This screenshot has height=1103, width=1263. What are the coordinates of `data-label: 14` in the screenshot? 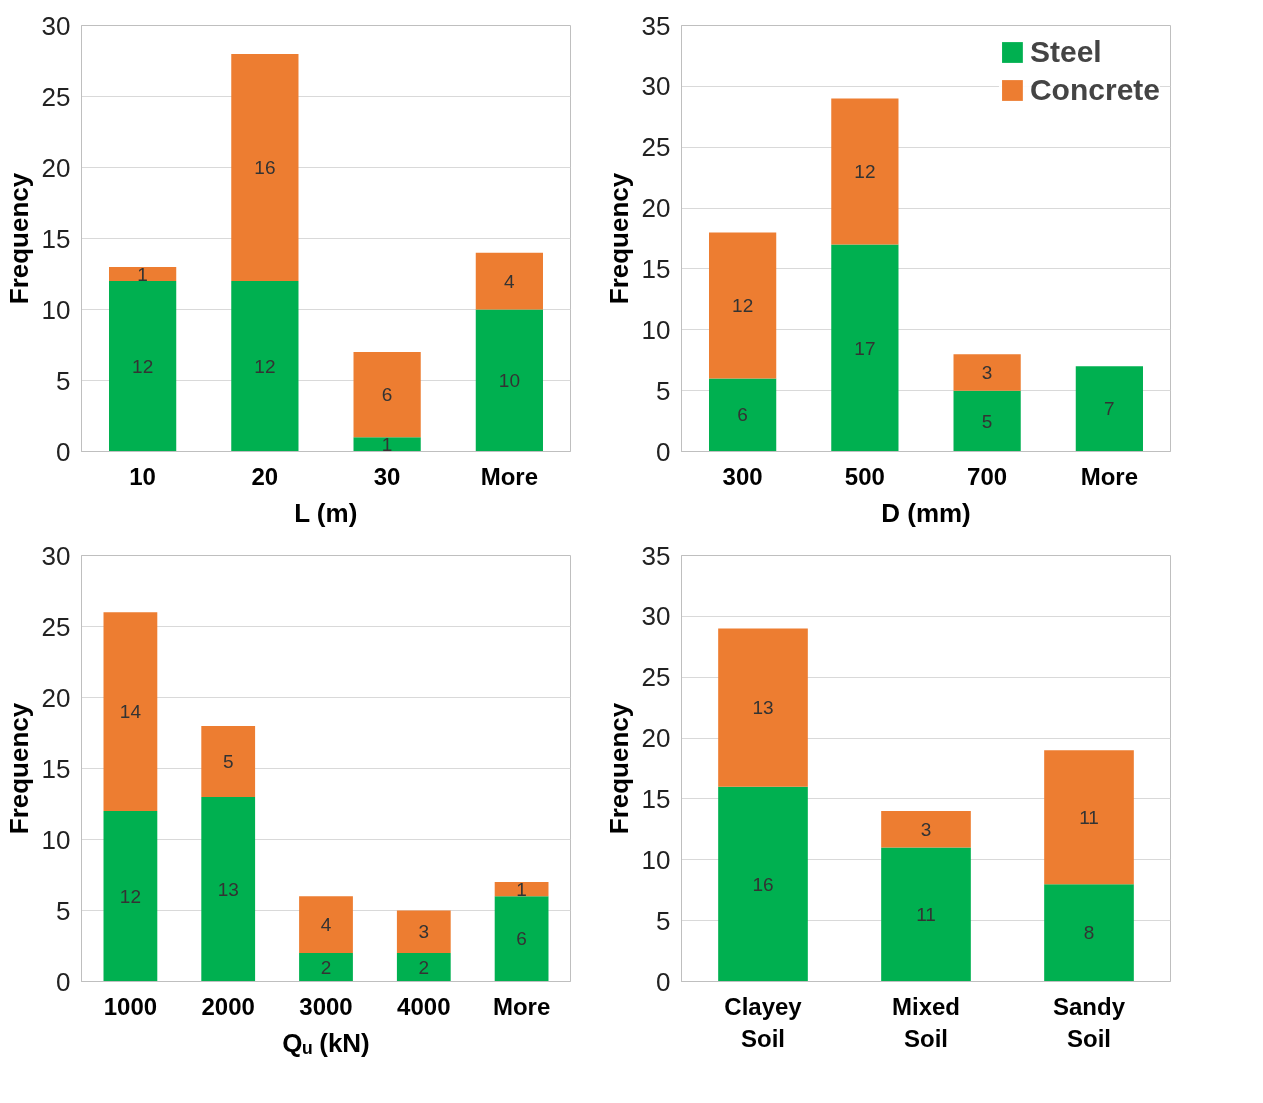 It's located at (130, 712).